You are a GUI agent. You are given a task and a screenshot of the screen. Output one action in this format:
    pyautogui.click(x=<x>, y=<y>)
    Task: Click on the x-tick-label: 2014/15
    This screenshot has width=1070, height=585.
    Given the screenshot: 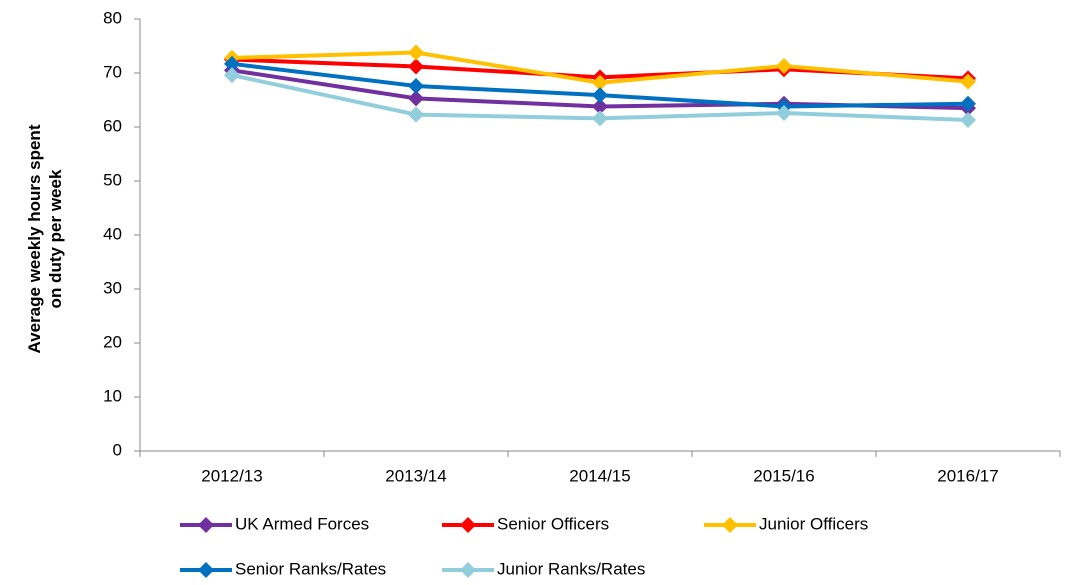 What is the action you would take?
    pyautogui.click(x=599, y=475)
    